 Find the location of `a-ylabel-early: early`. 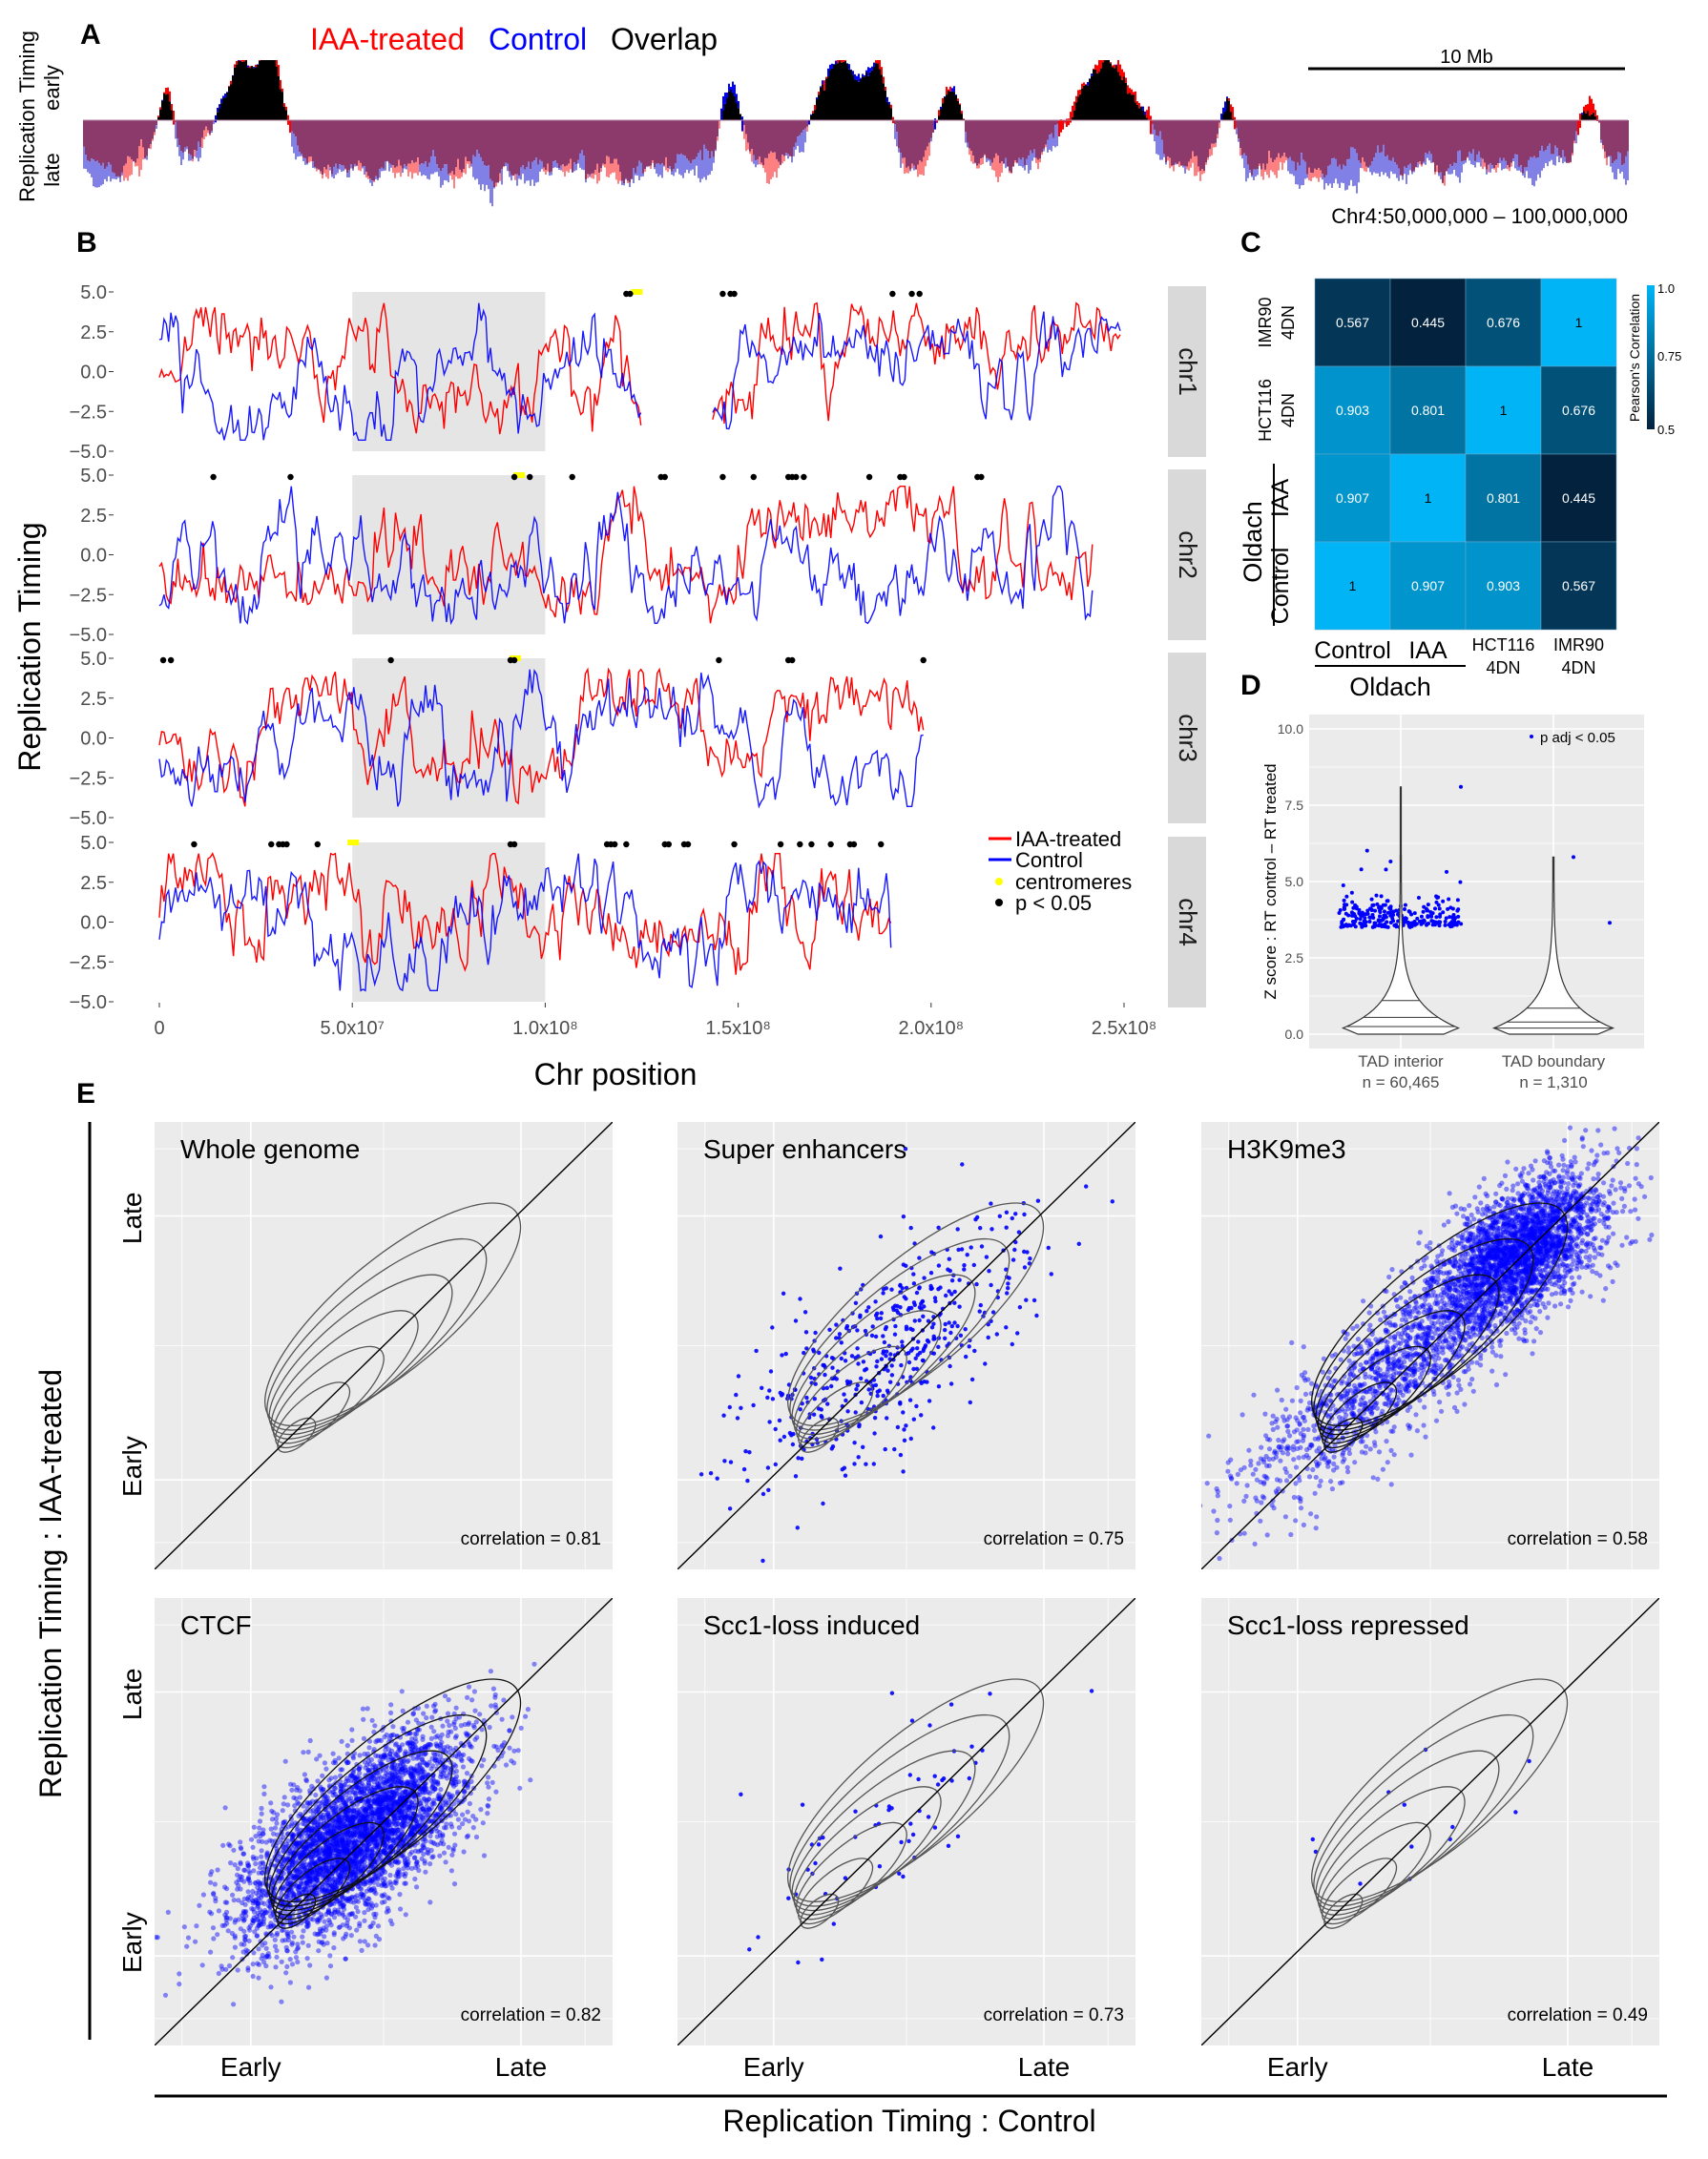

a-ylabel-early: early is located at coordinates (52, 88).